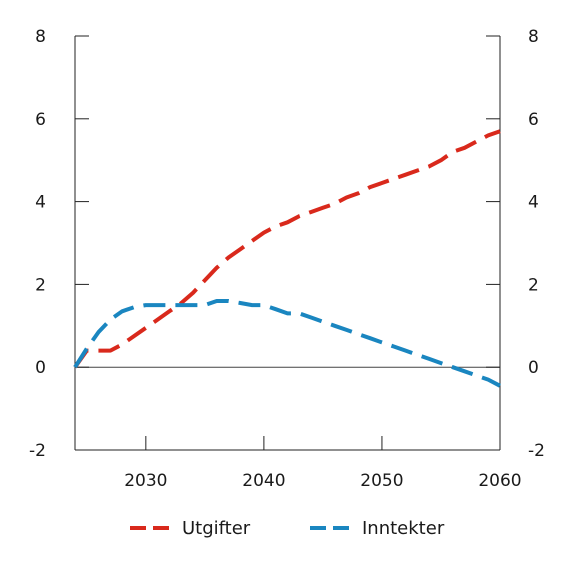 Image resolution: width=576 pixels, height=569 pixels. What do you see at coordinates (40, 285) in the screenshot?
I see `y-tick-label-left: 2` at bounding box center [40, 285].